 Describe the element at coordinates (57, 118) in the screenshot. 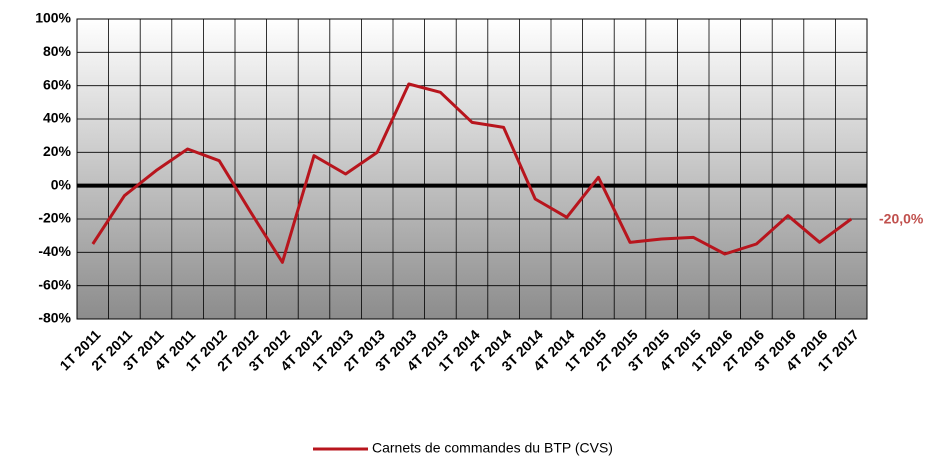

I see `y-tick-label: 40%` at that location.